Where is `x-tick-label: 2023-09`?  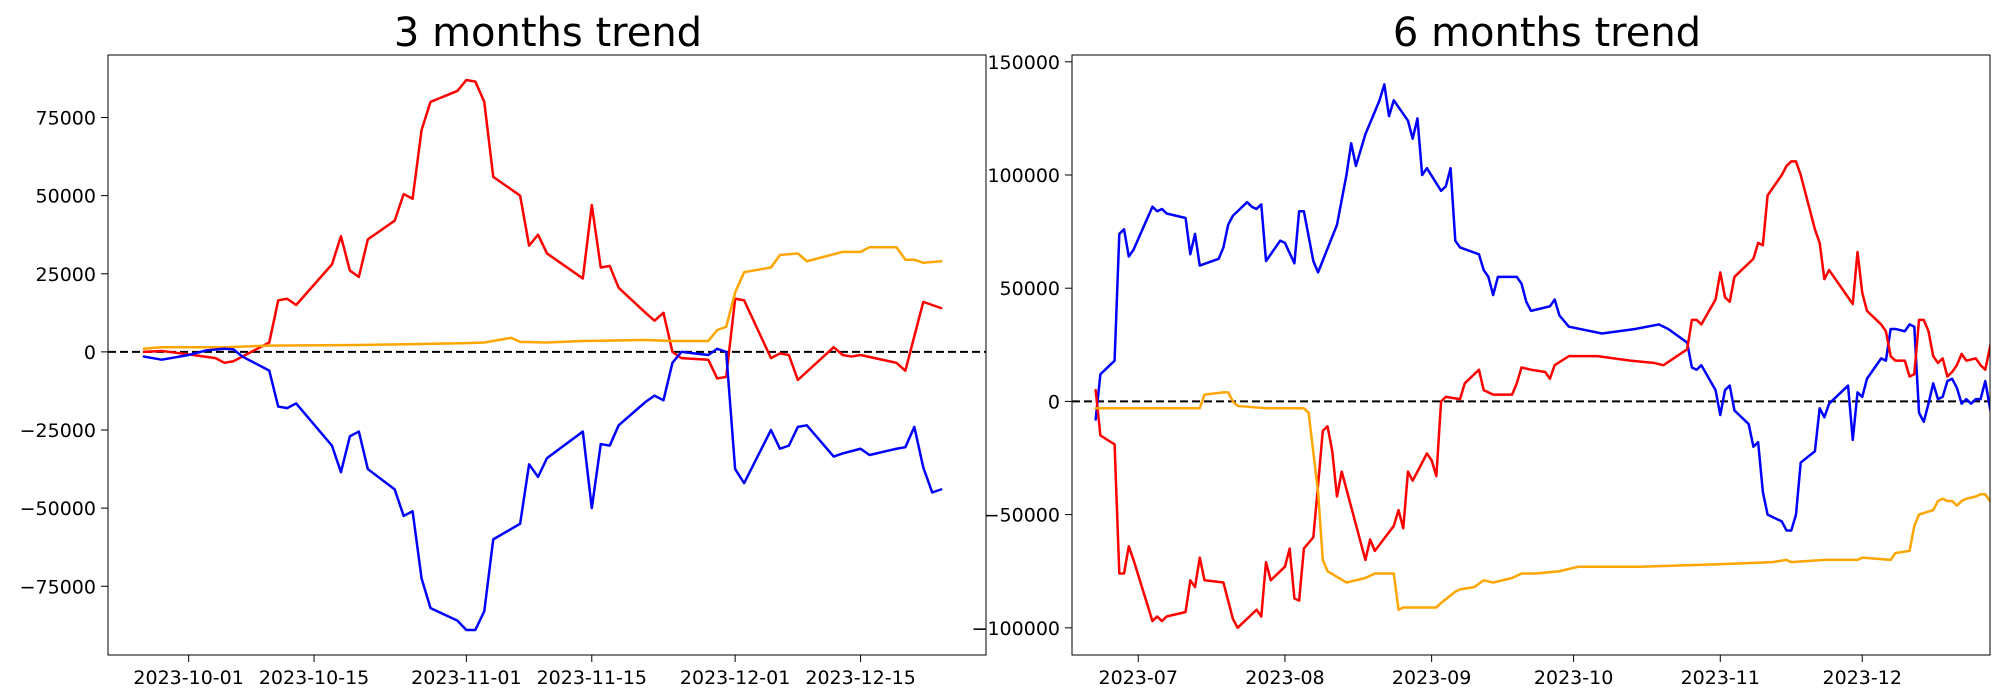 x-tick-label: 2023-09 is located at coordinates (1431, 678).